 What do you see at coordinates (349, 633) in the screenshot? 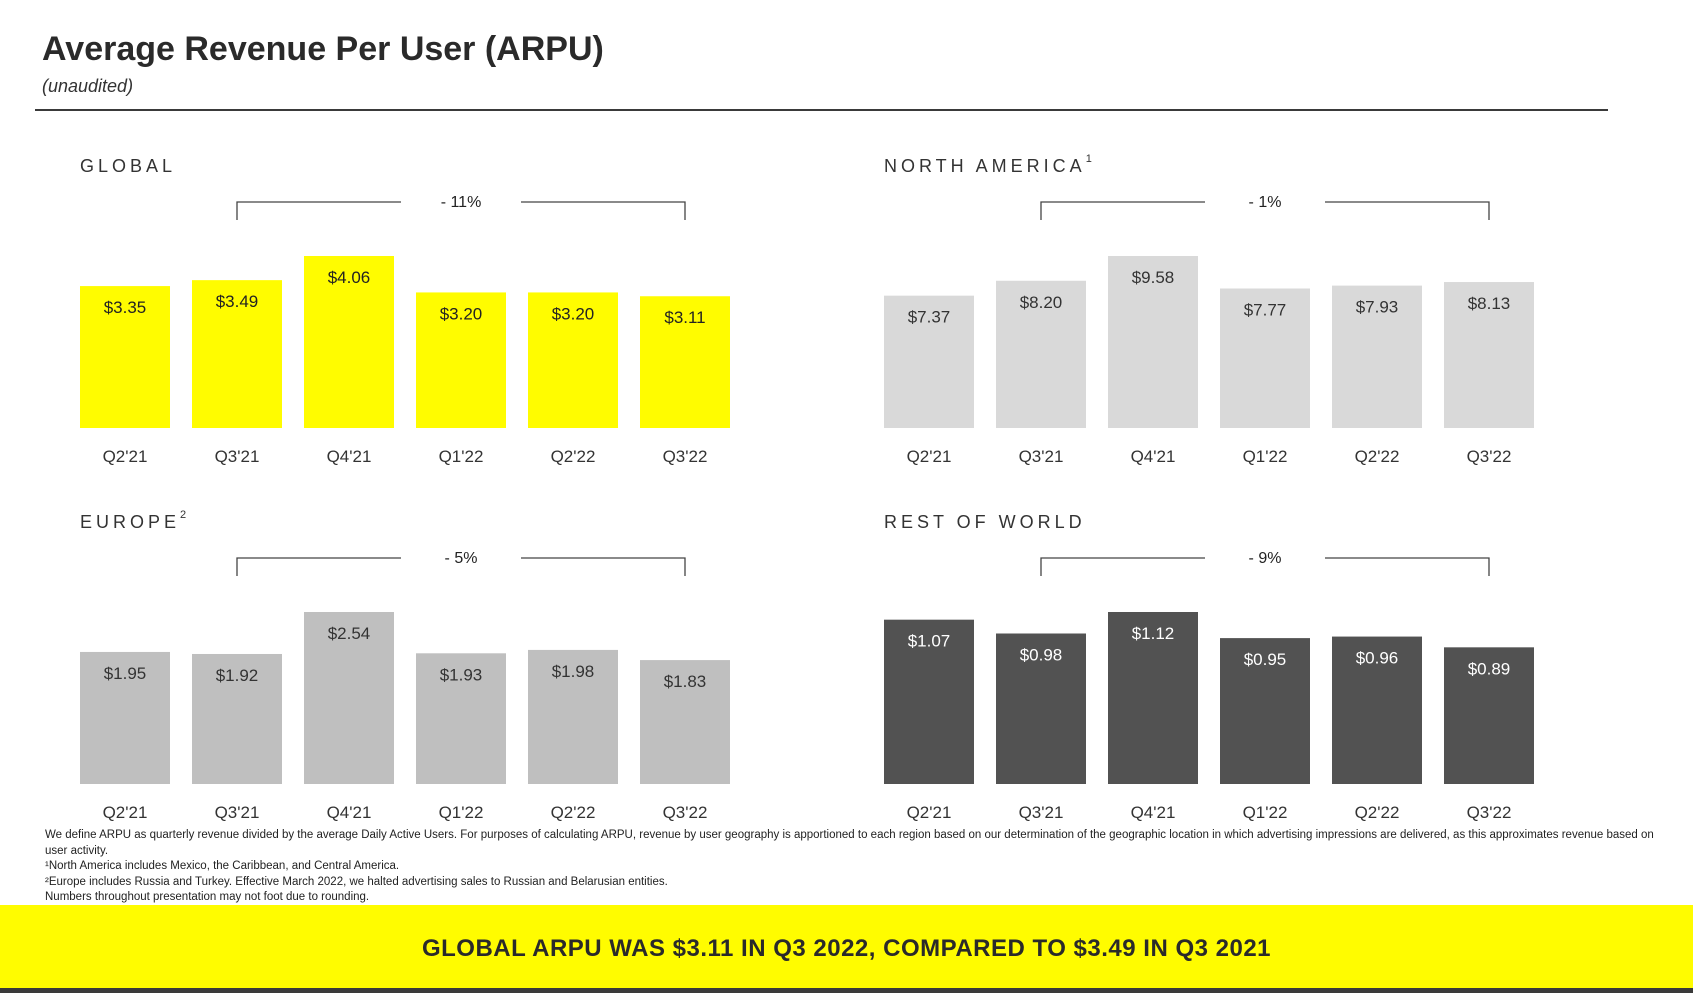
I see `bar-value-label: $2.54` at bounding box center [349, 633].